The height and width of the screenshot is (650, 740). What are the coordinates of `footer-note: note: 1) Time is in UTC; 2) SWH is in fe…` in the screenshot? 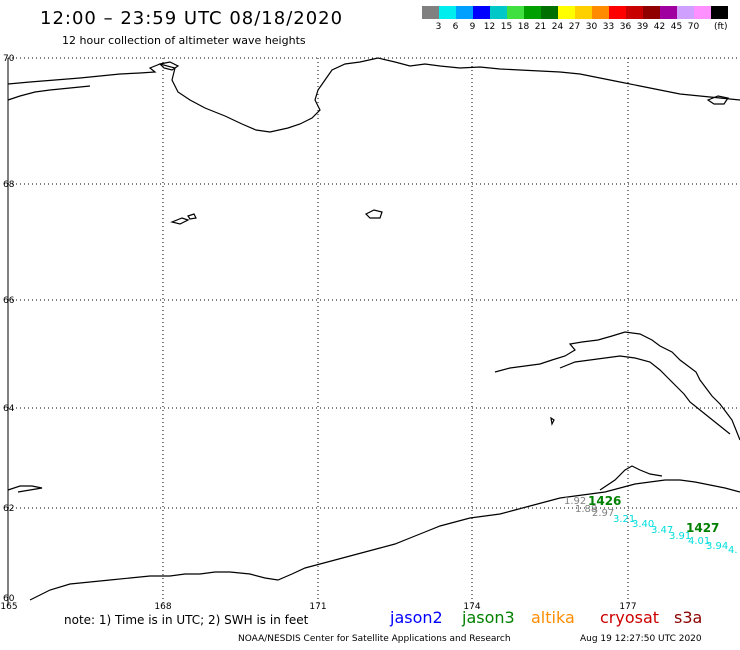 It's located at (186, 620).